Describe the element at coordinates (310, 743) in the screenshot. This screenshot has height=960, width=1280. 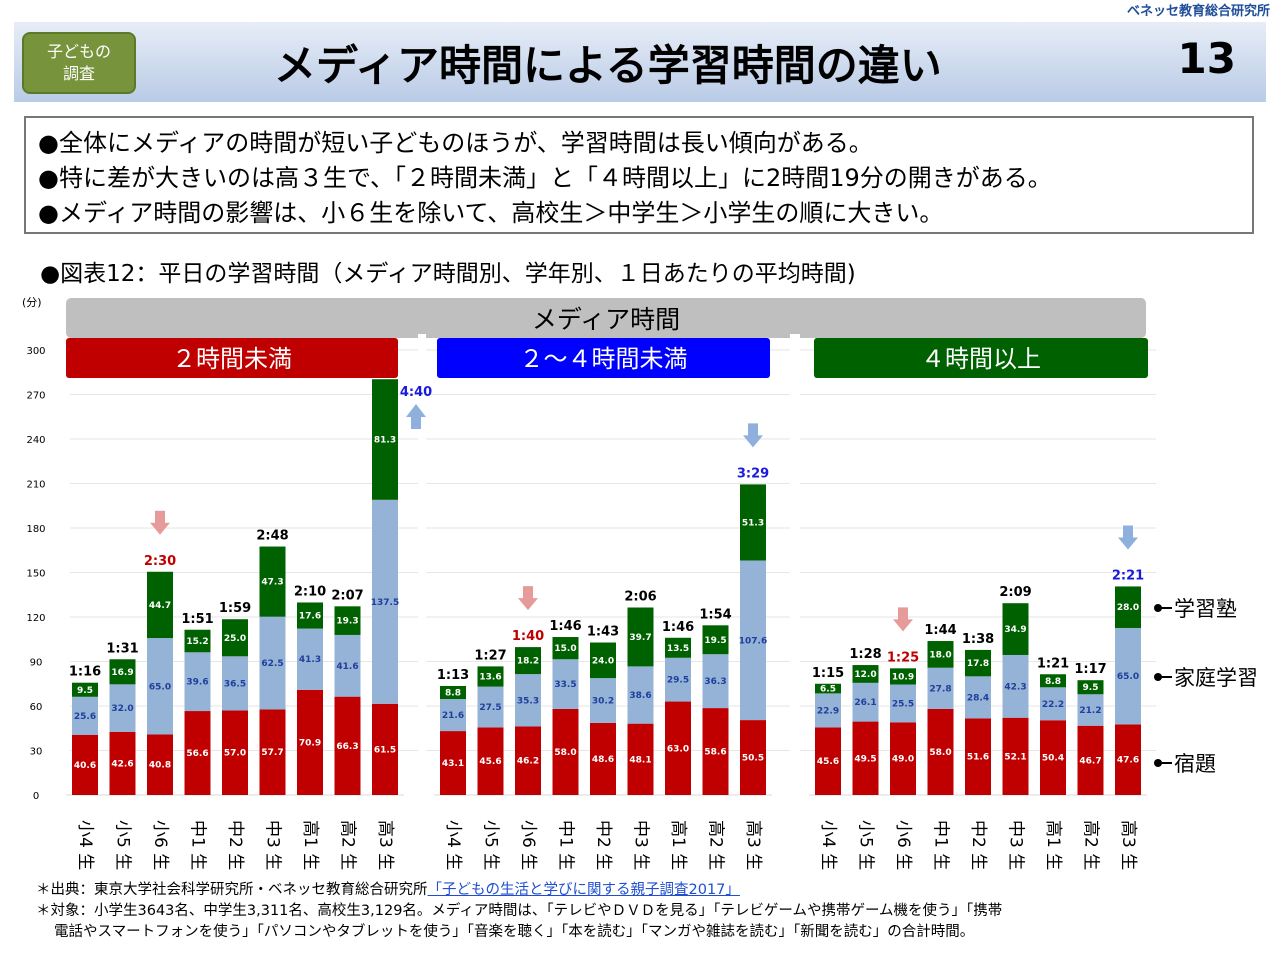
I see `data-label-homework: 70.9` at that location.